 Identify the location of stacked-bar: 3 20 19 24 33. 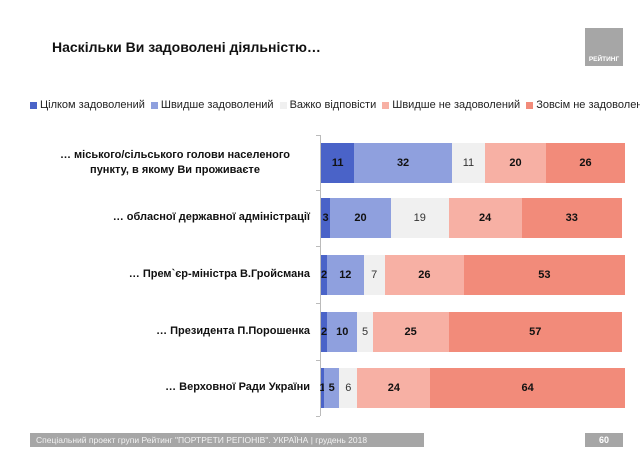
(473, 218).